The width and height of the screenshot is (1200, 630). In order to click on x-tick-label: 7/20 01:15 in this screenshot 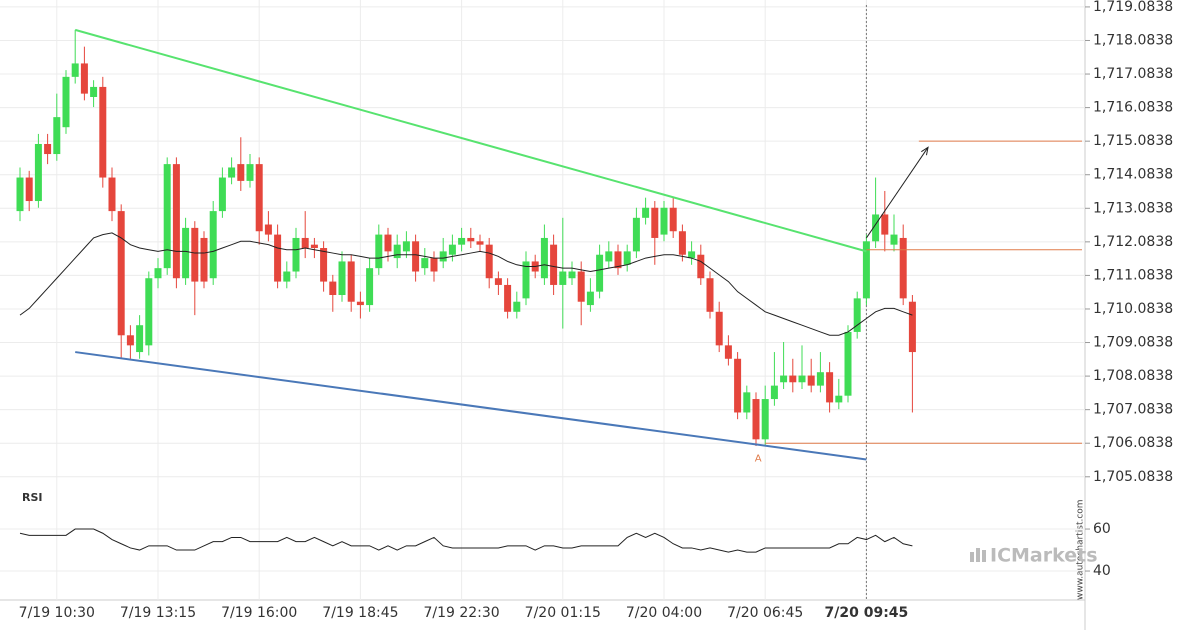, I will do `click(563, 613)`.